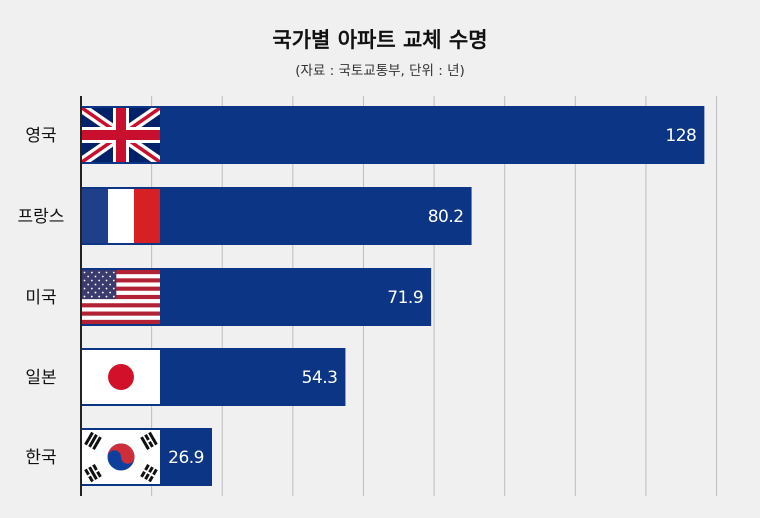 The image size is (760, 518). I want to click on category-label: 영국, so click(40, 136).